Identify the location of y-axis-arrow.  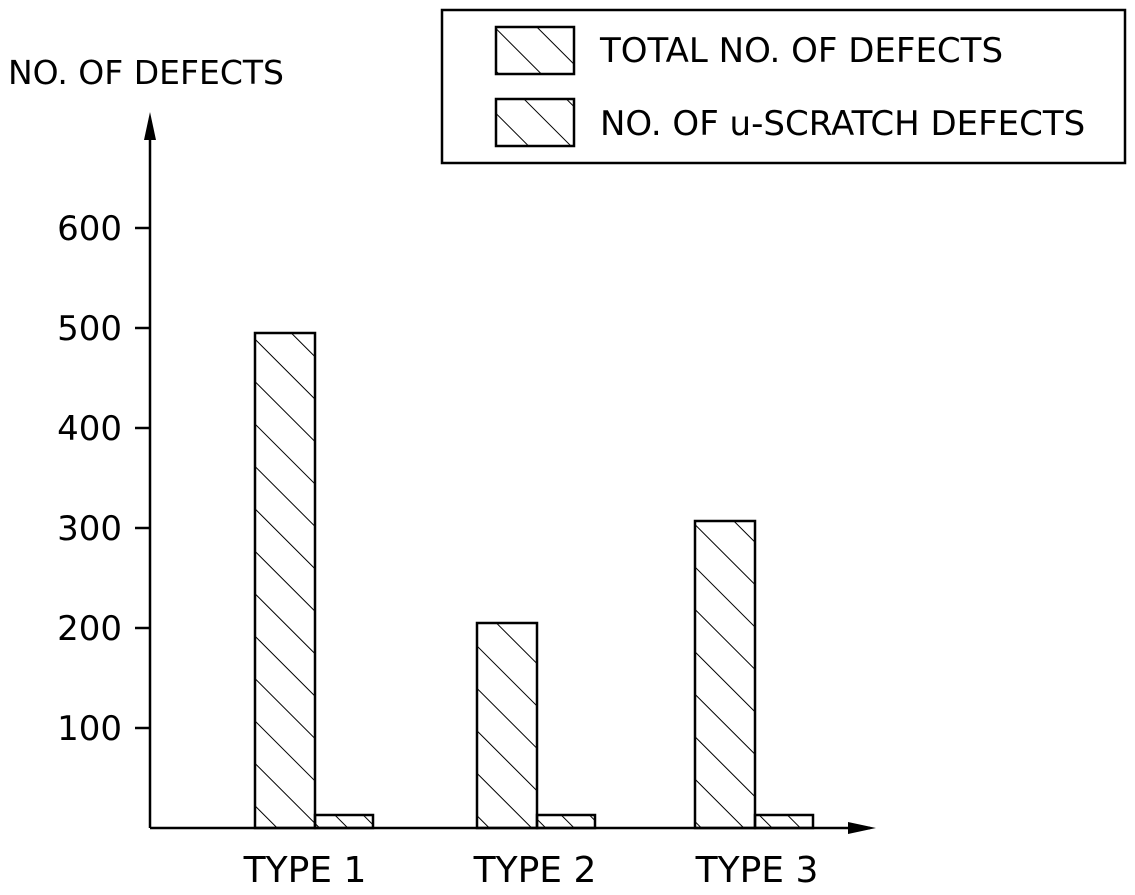
(150, 126).